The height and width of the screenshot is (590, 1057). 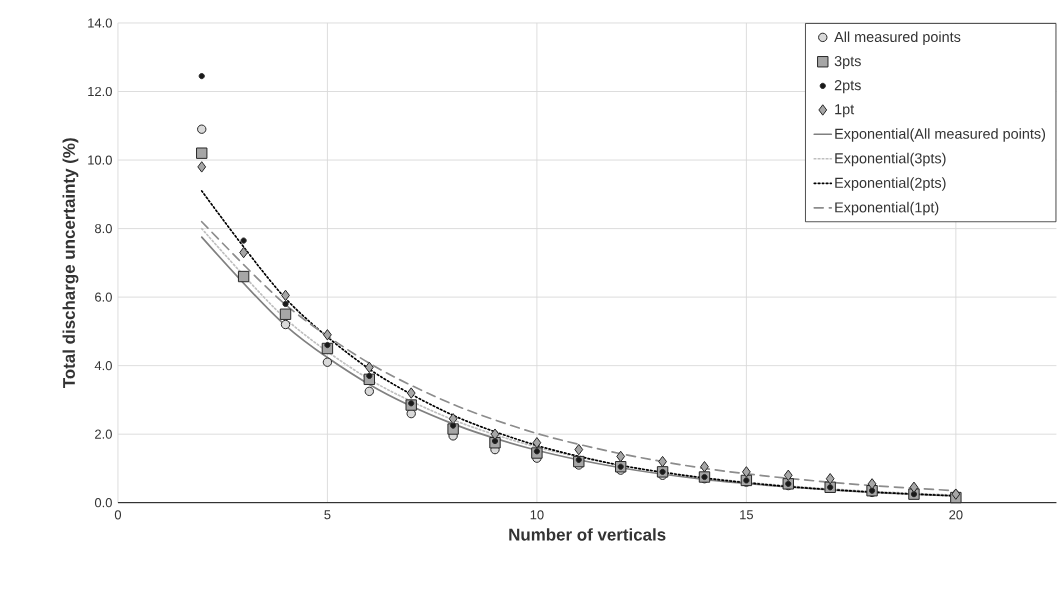 I want to click on y-tick-label: 14.0, so click(x=100, y=23).